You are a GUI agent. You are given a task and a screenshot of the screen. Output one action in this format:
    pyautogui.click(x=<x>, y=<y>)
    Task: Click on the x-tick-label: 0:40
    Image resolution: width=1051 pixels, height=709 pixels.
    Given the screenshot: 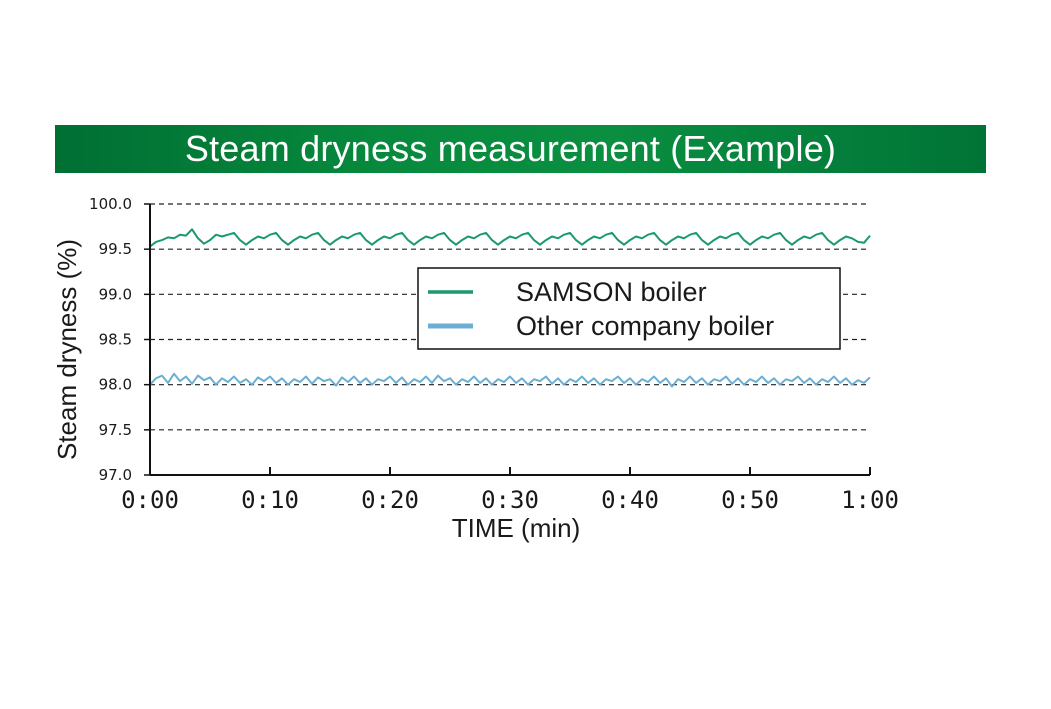 What is the action you would take?
    pyautogui.click(x=630, y=500)
    